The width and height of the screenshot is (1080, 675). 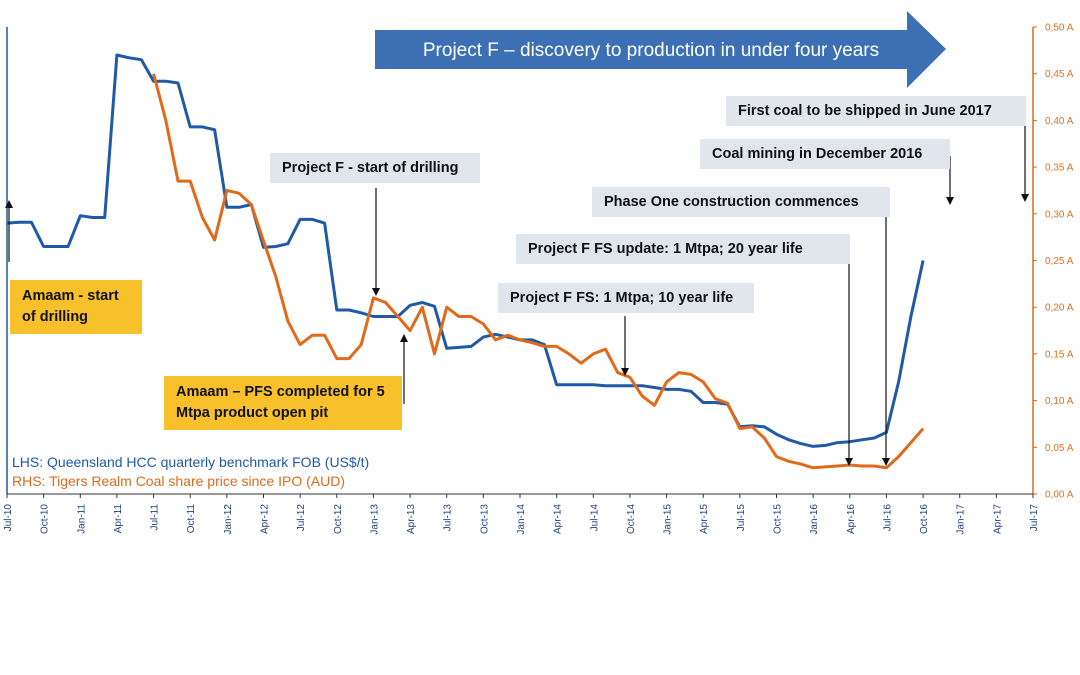 I want to click on x-tick-label: Oct-11, so click(x=191, y=519).